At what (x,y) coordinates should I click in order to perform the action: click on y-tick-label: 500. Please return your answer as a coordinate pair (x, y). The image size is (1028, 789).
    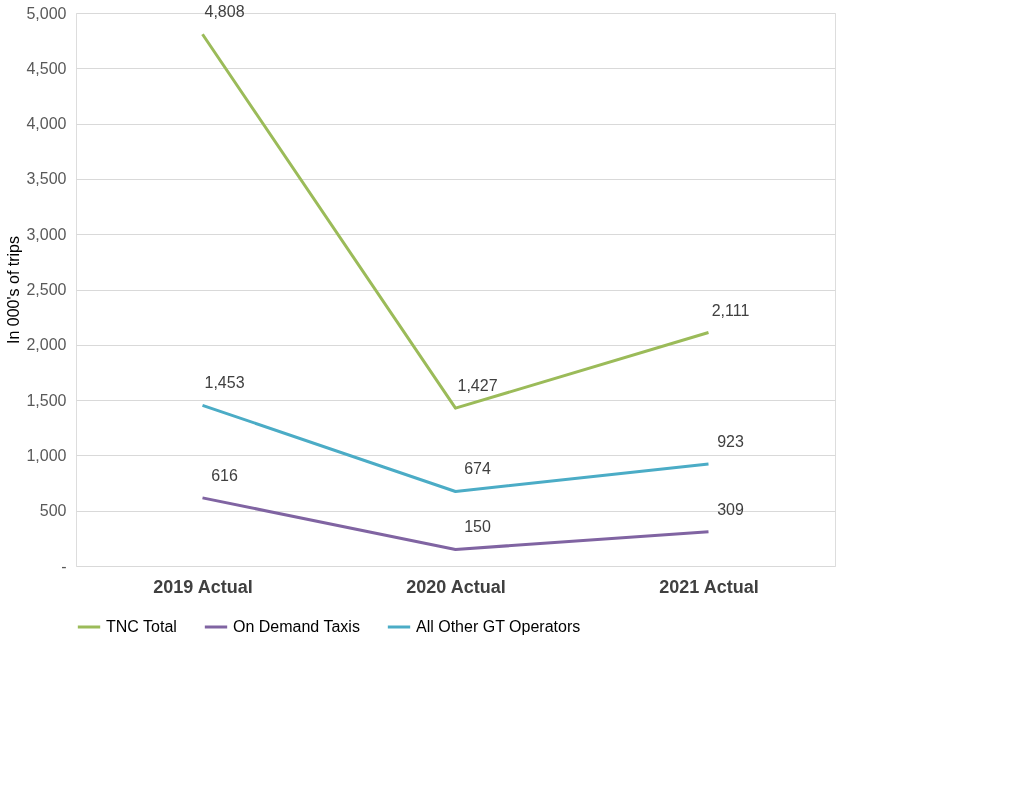
    Looking at the image, I should click on (53, 511).